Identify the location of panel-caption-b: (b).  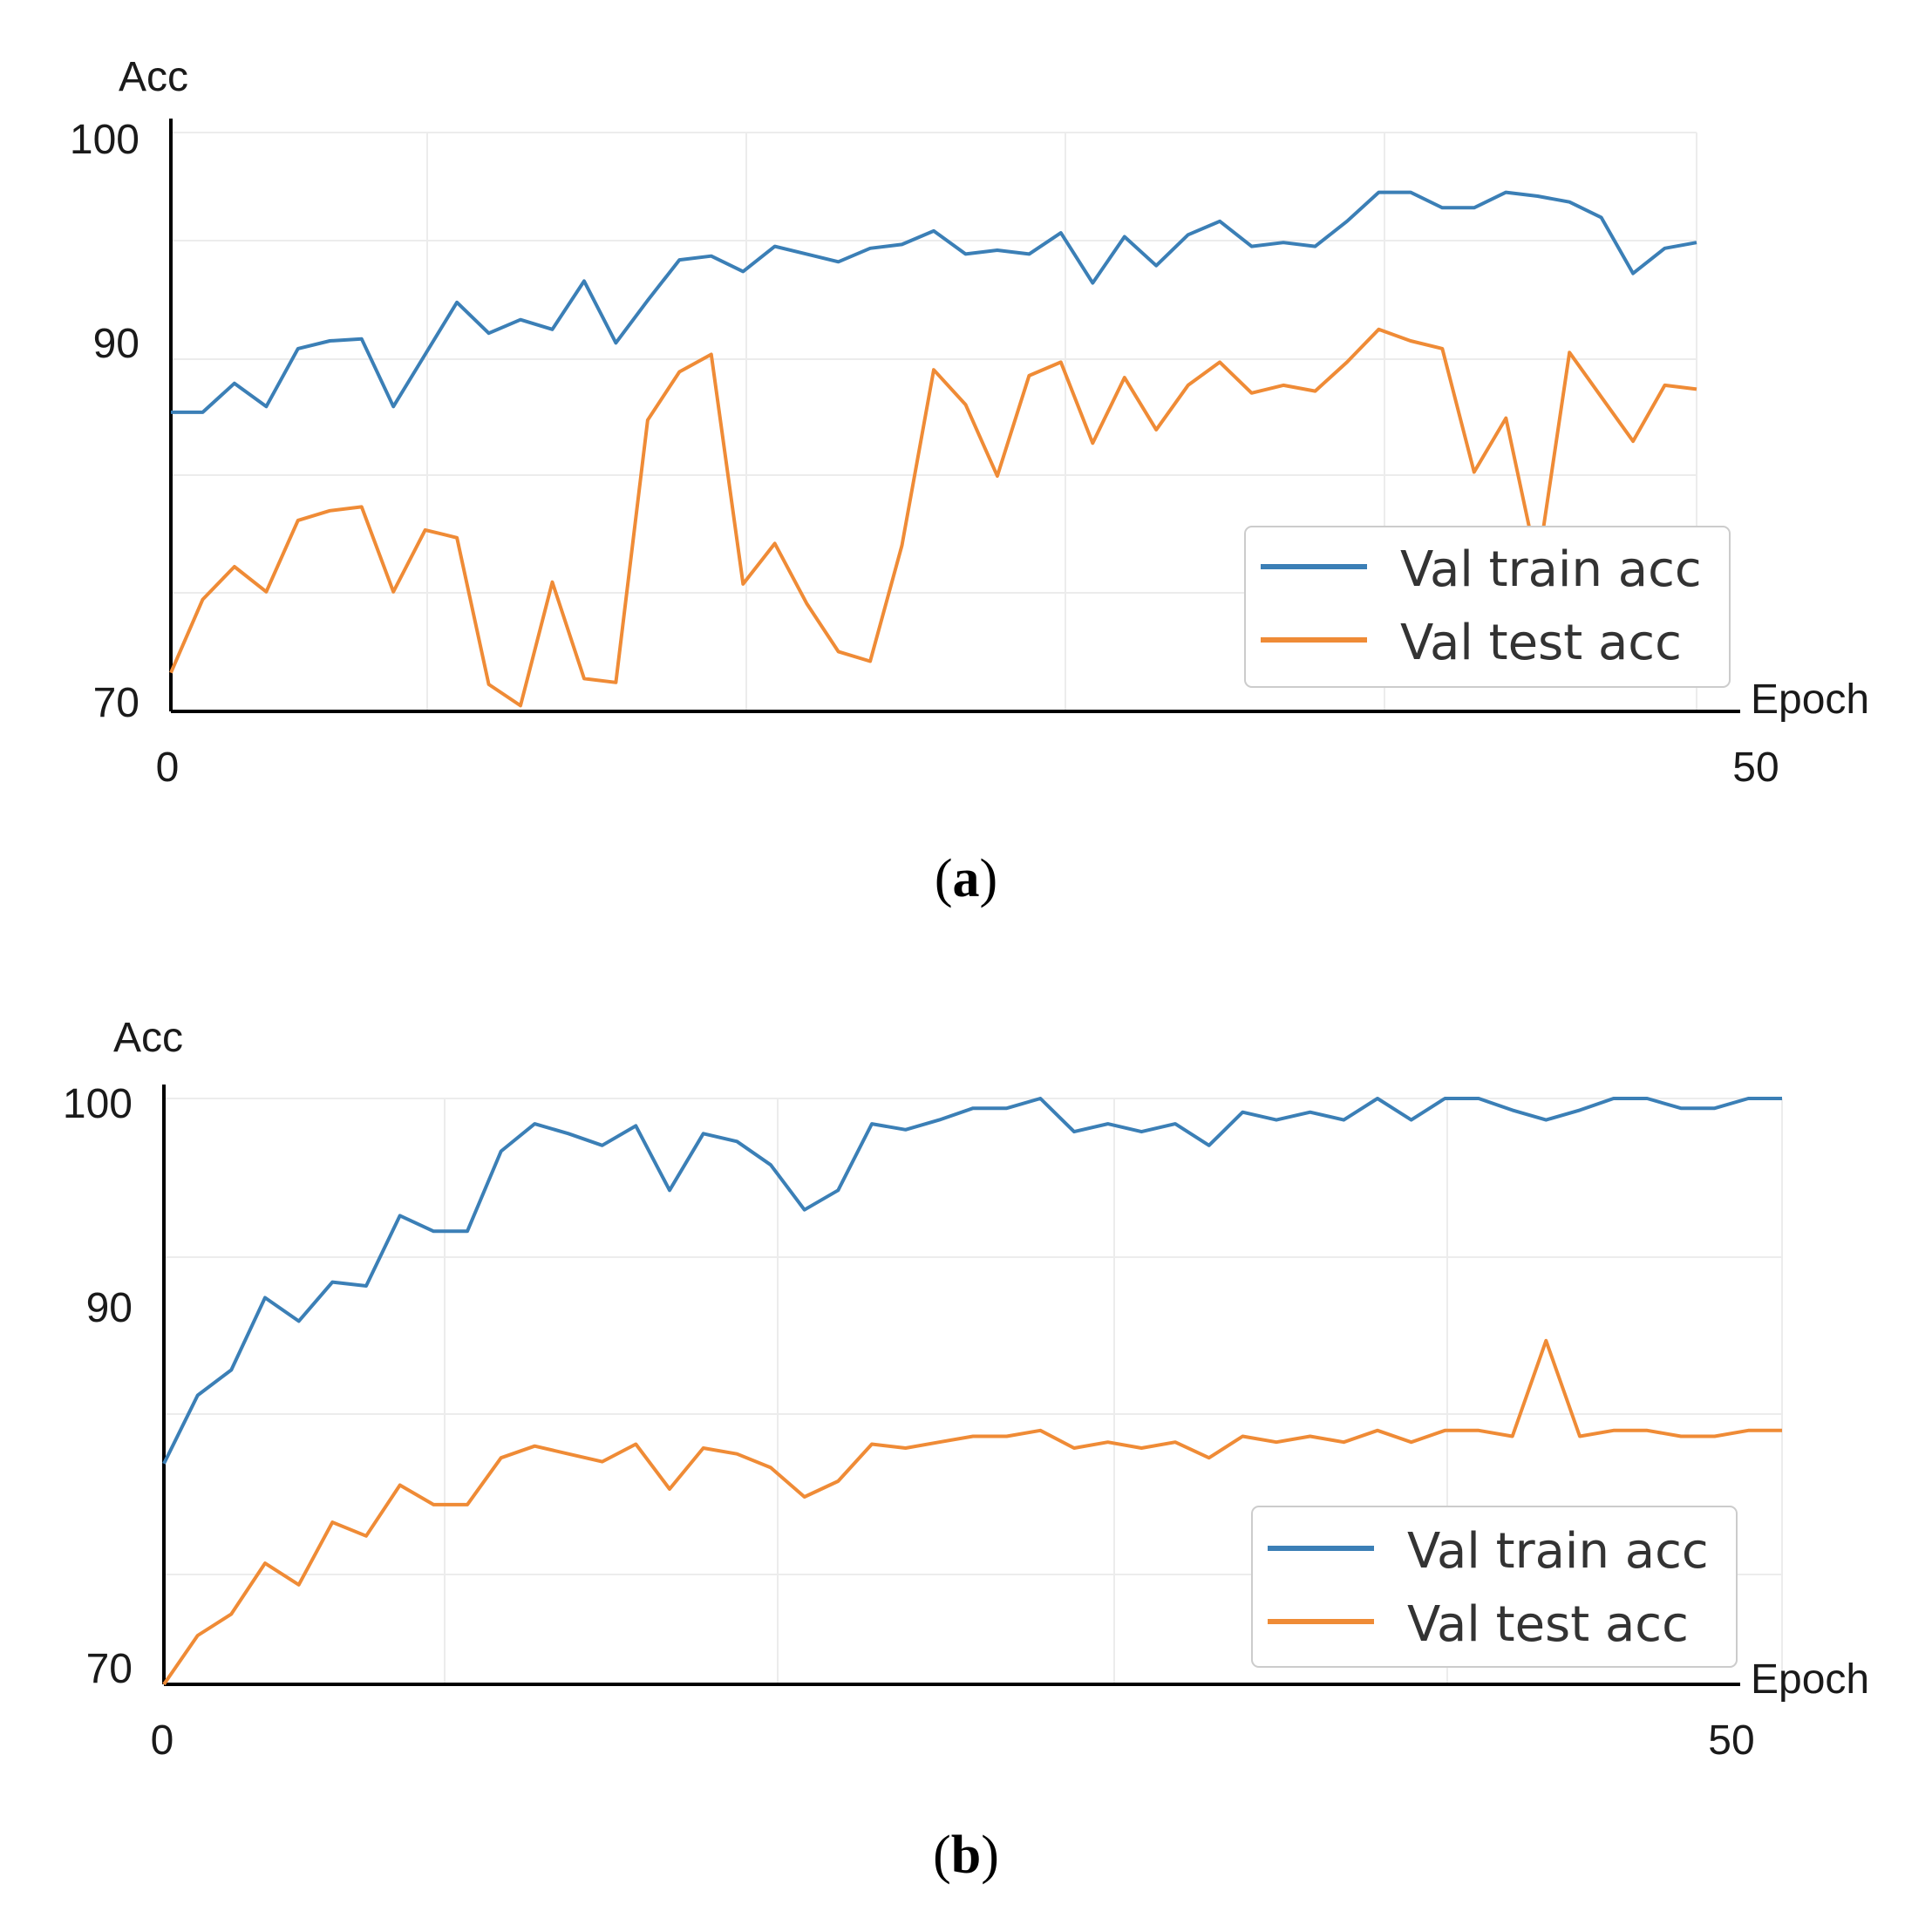
(966, 1855).